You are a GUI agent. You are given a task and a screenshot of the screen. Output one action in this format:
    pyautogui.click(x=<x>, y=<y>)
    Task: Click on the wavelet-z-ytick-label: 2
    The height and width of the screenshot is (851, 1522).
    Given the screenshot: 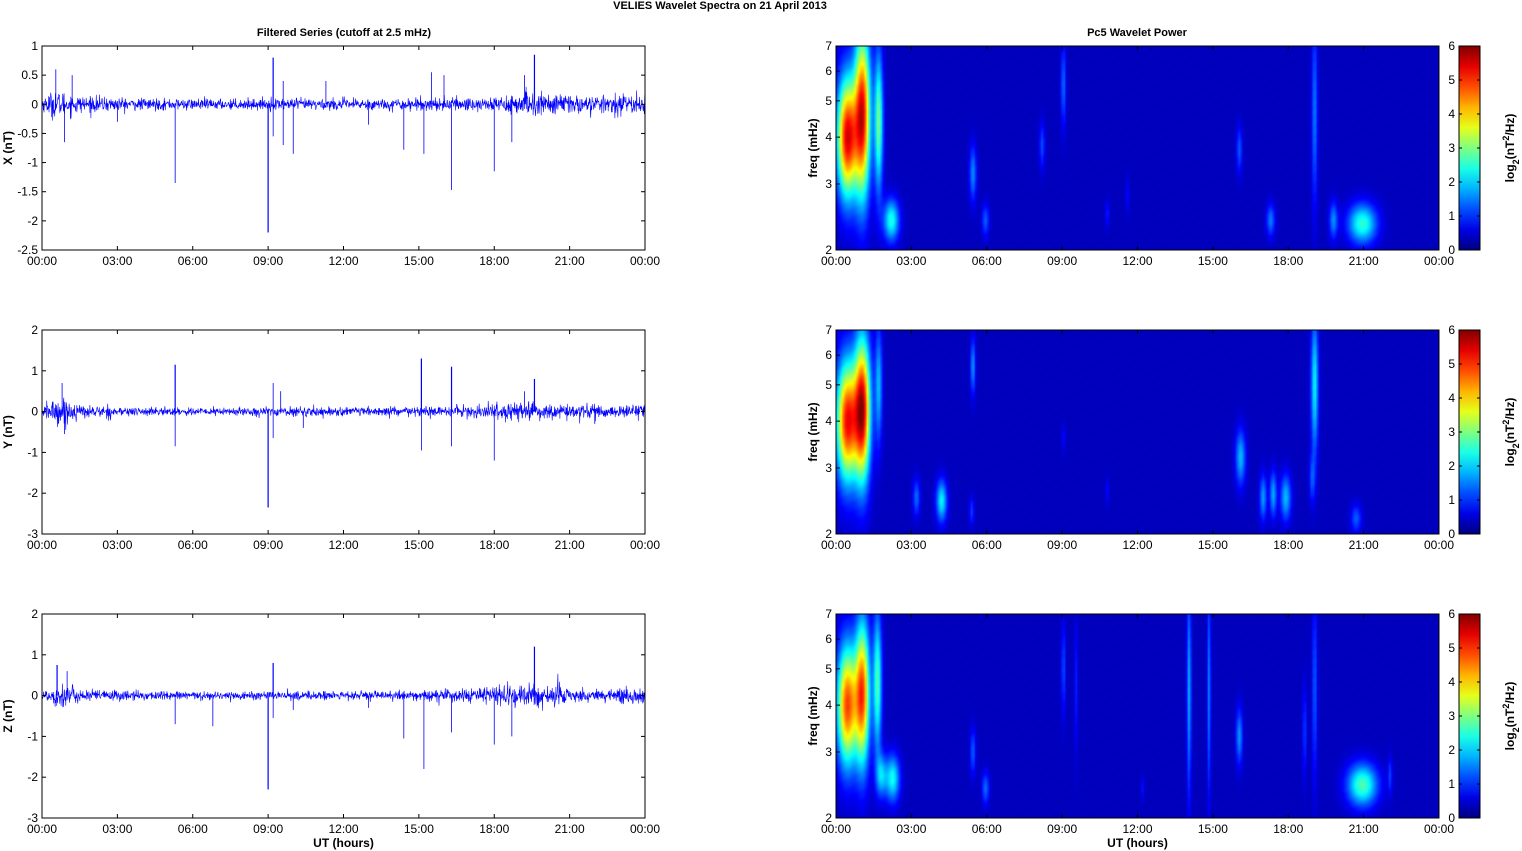 What is the action you would take?
    pyautogui.click(x=828, y=818)
    